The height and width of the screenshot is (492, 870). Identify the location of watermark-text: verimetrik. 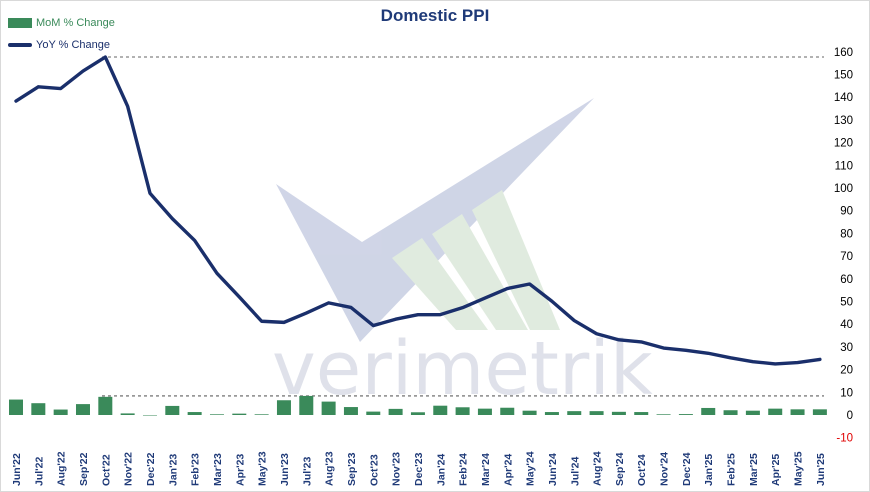
(462, 369).